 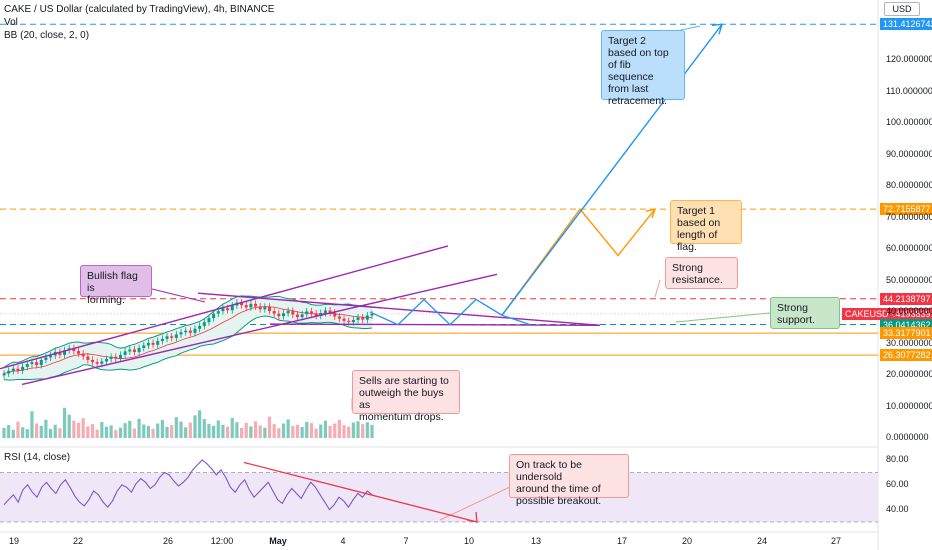 What do you see at coordinates (723, 317) in the screenshot?
I see `support-pointer` at bounding box center [723, 317].